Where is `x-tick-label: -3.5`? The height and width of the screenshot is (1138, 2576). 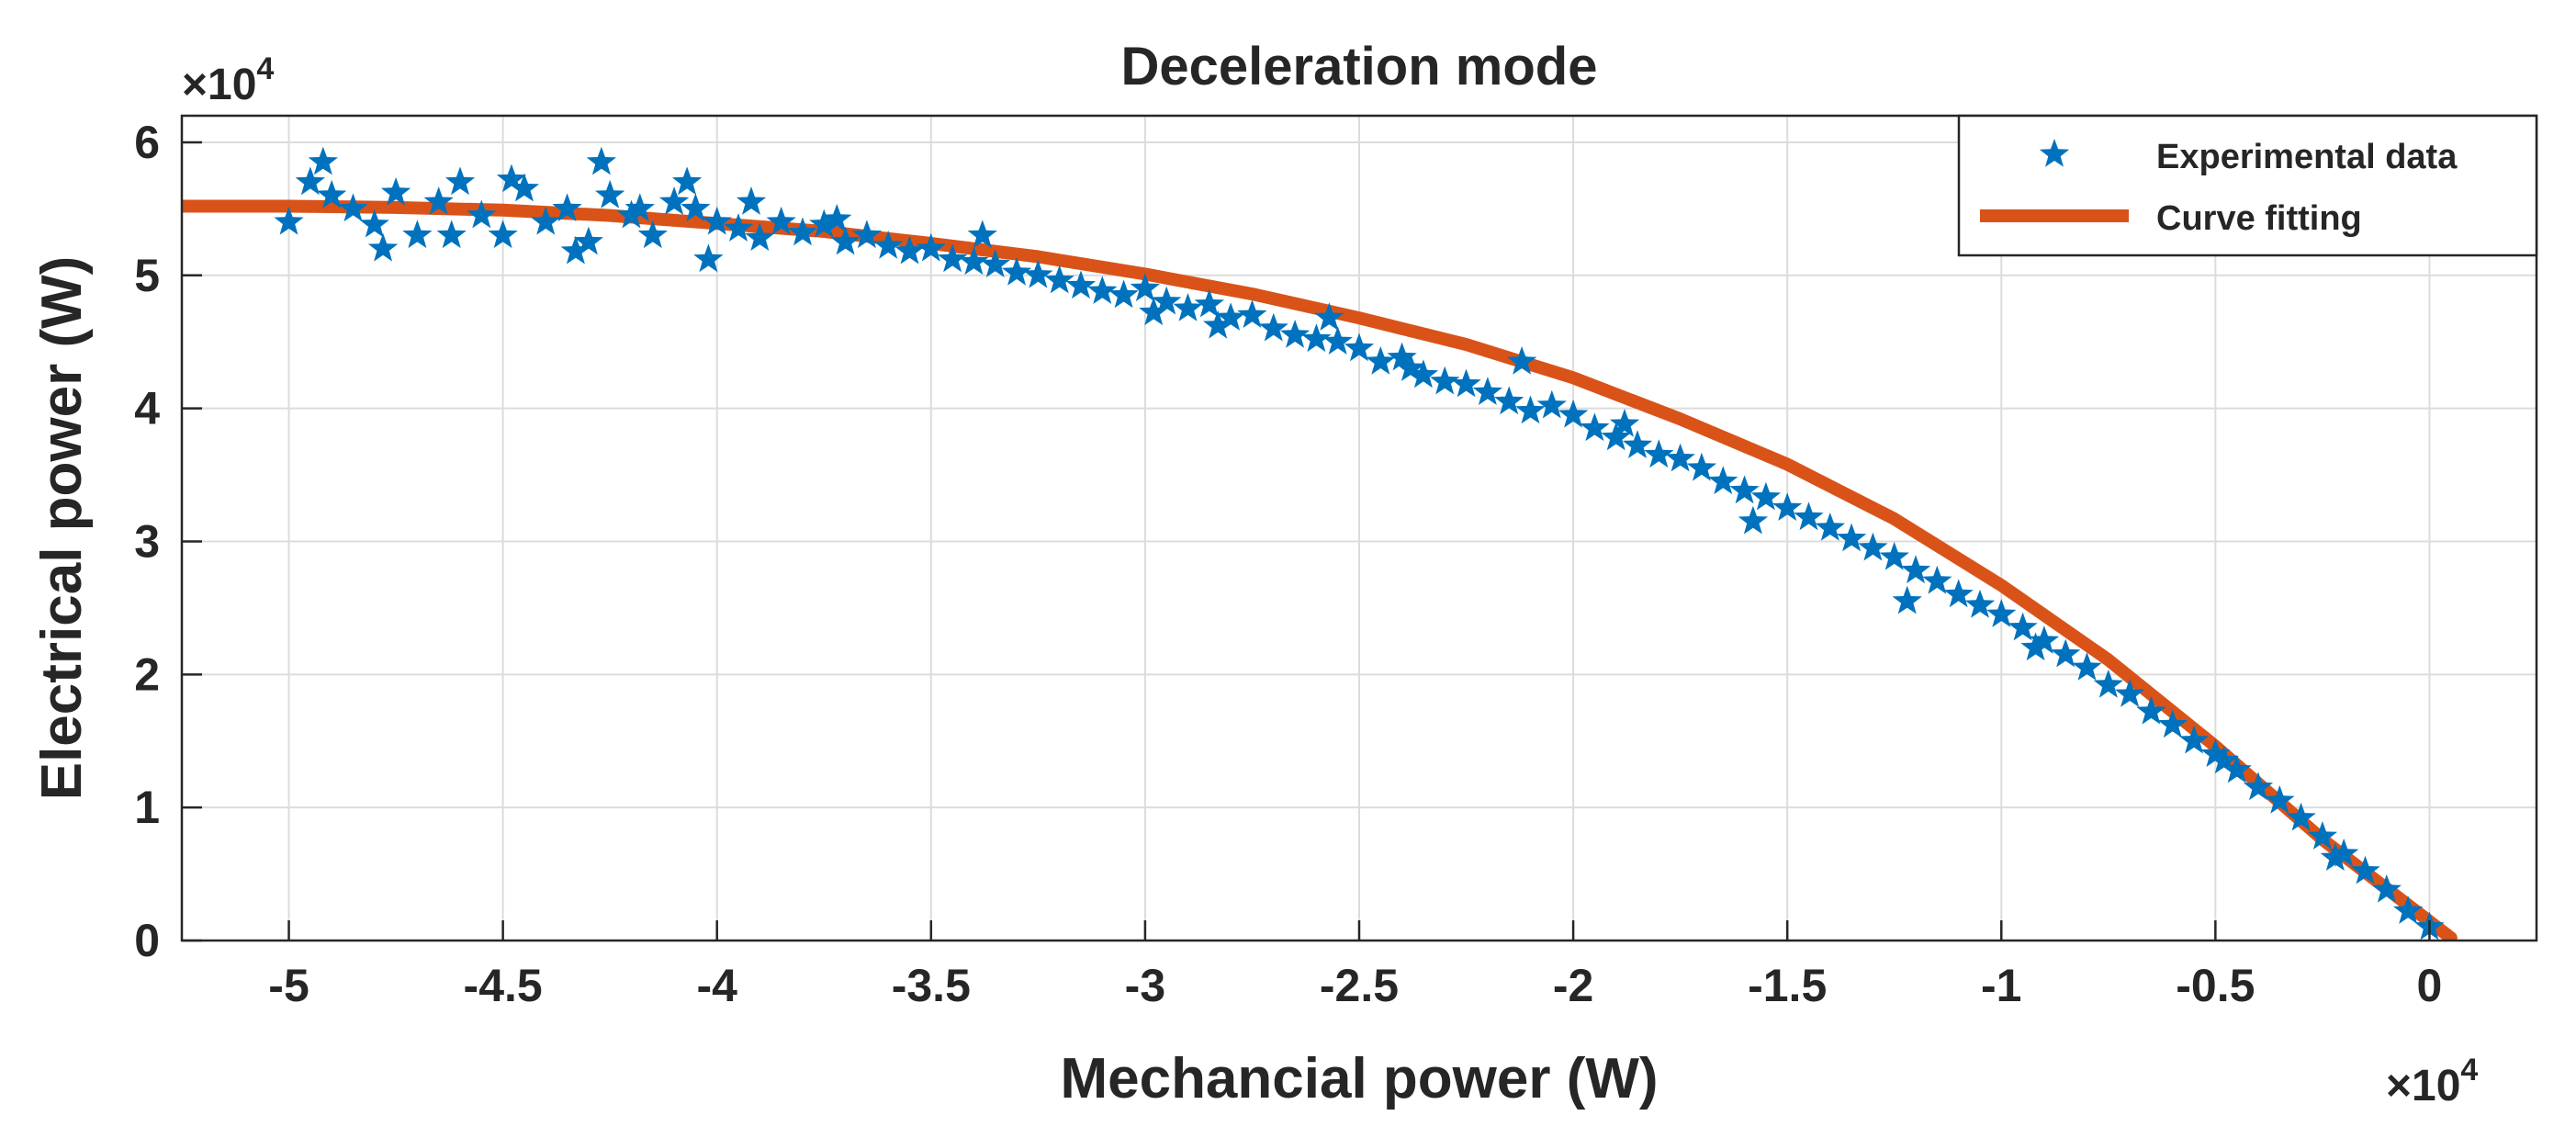 x-tick-label: -3.5 is located at coordinates (931, 986).